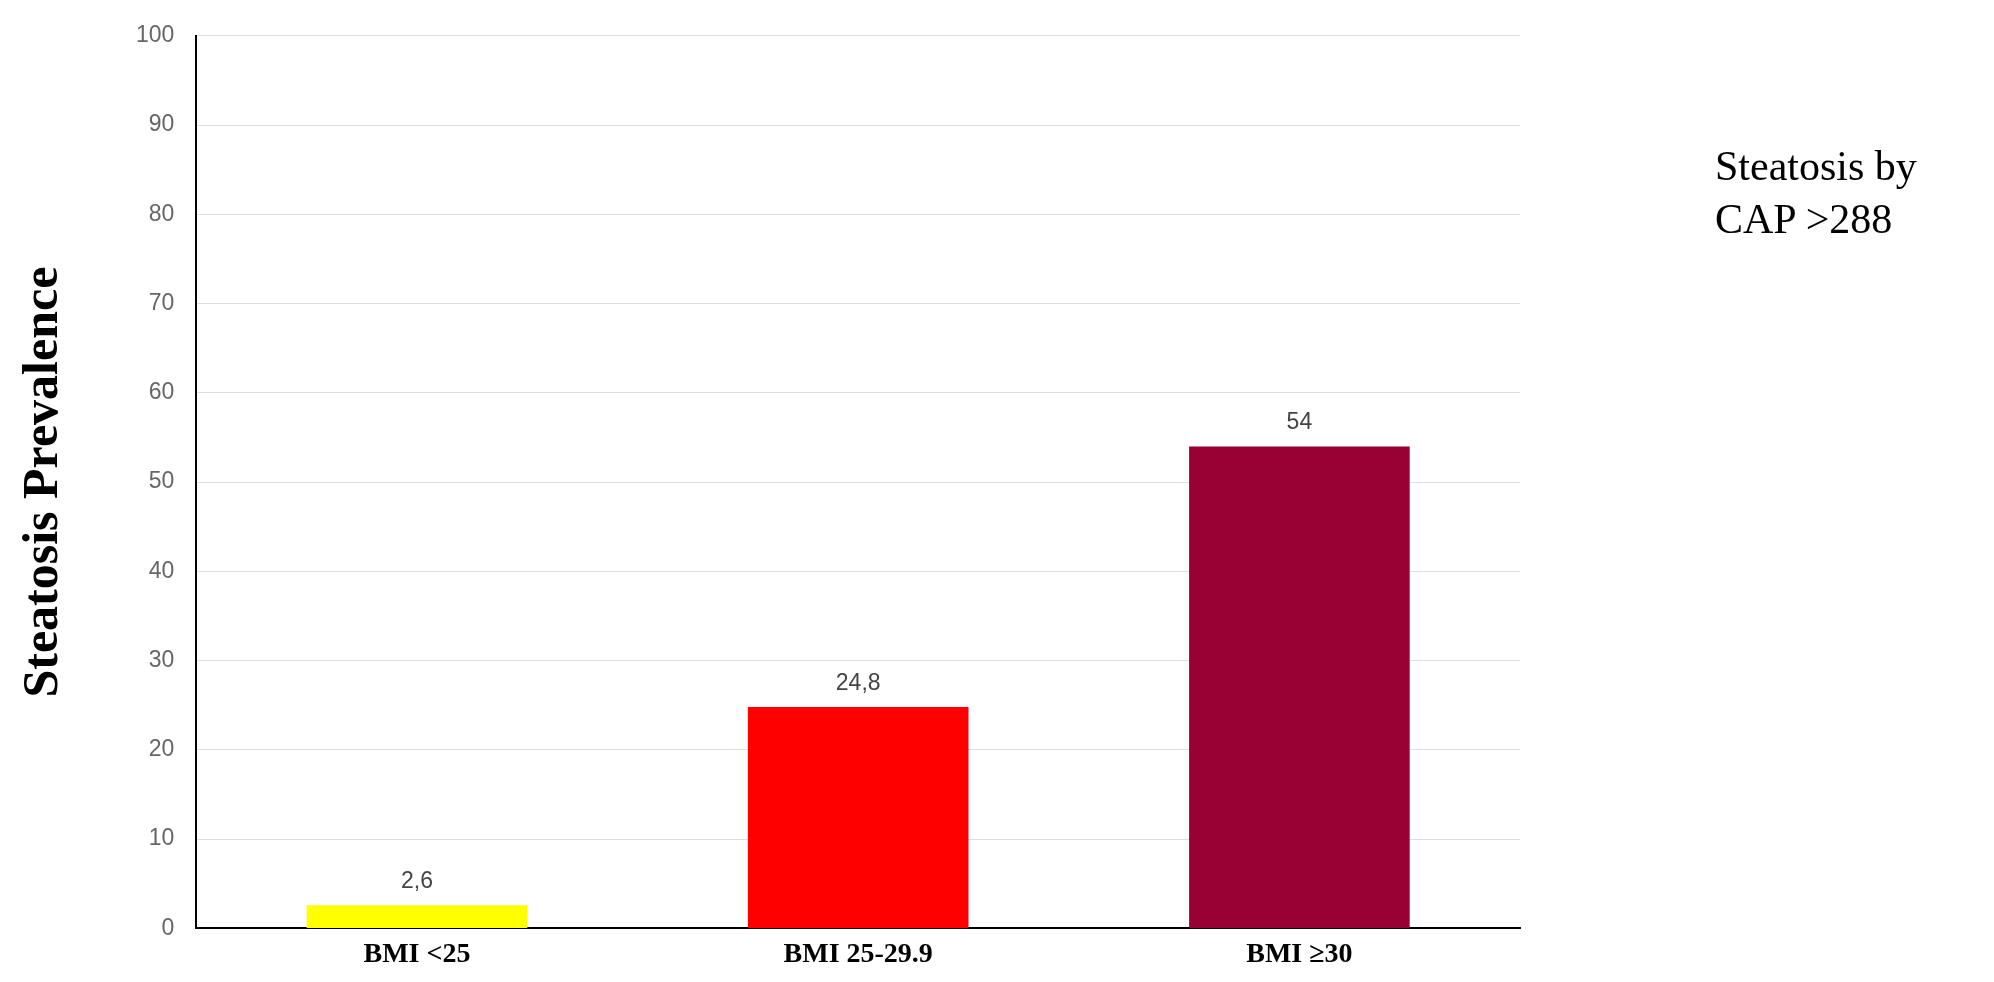  What do you see at coordinates (161, 391) in the screenshot?
I see `y-tick-label: 60` at bounding box center [161, 391].